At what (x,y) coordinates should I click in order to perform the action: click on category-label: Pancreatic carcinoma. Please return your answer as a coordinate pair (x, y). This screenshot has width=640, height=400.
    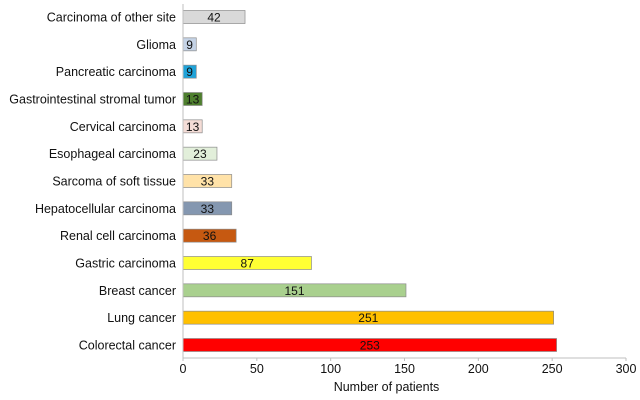
    Looking at the image, I should click on (116, 72).